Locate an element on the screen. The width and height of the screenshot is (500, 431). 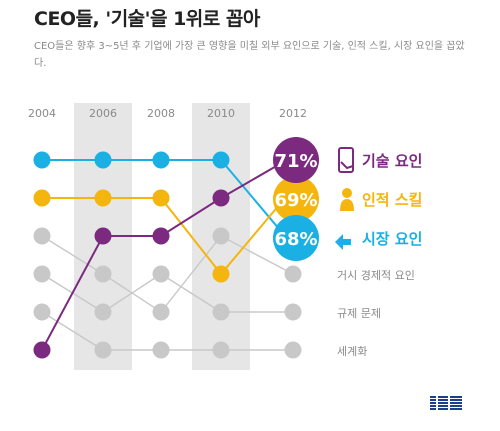
point-macro-2004 is located at coordinates (42, 236).